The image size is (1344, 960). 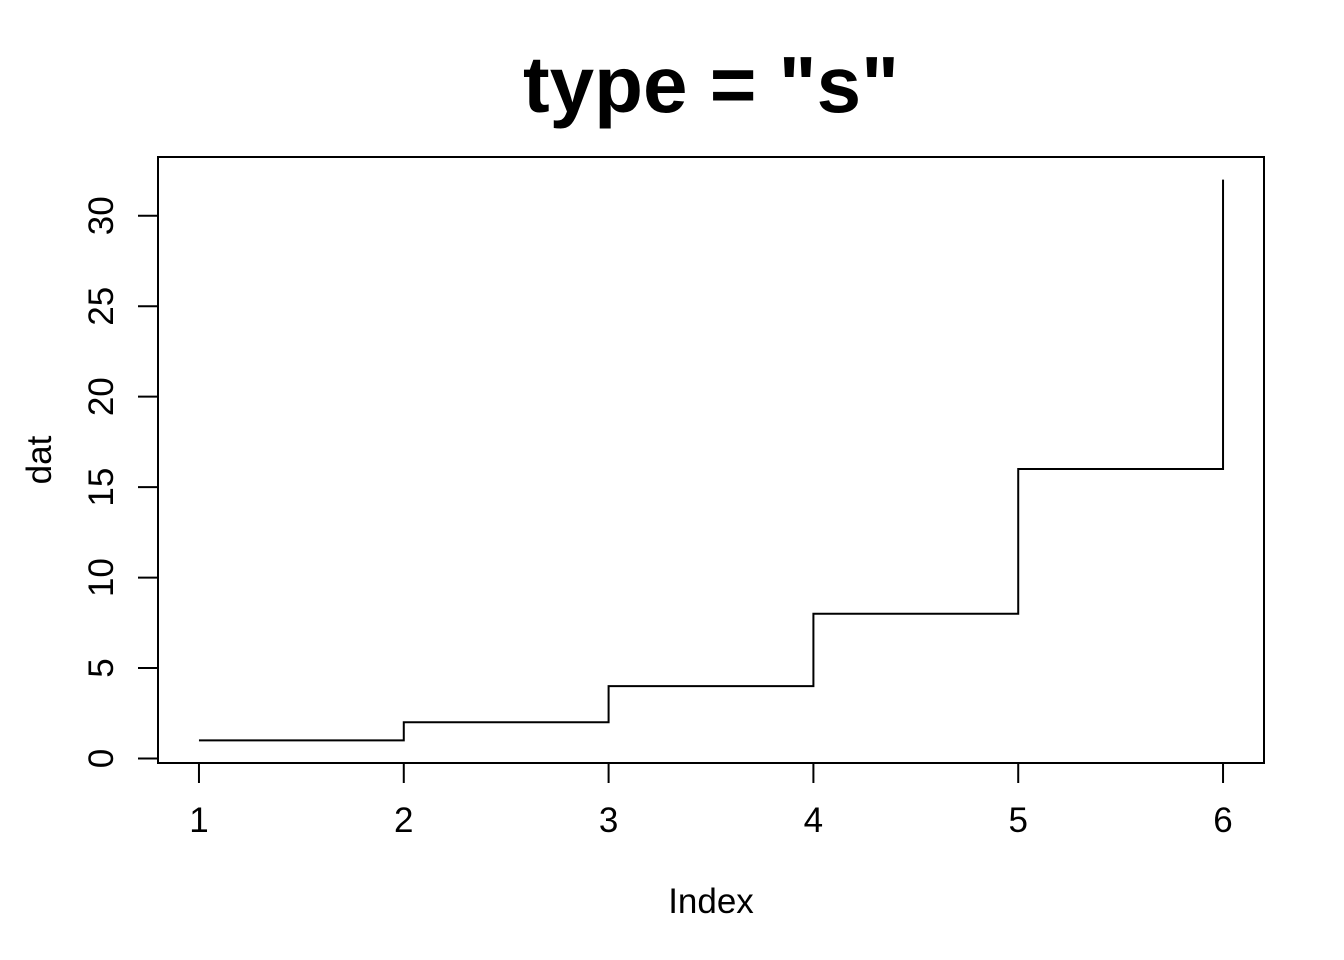 I want to click on x-tick-label: 3, so click(x=608, y=820).